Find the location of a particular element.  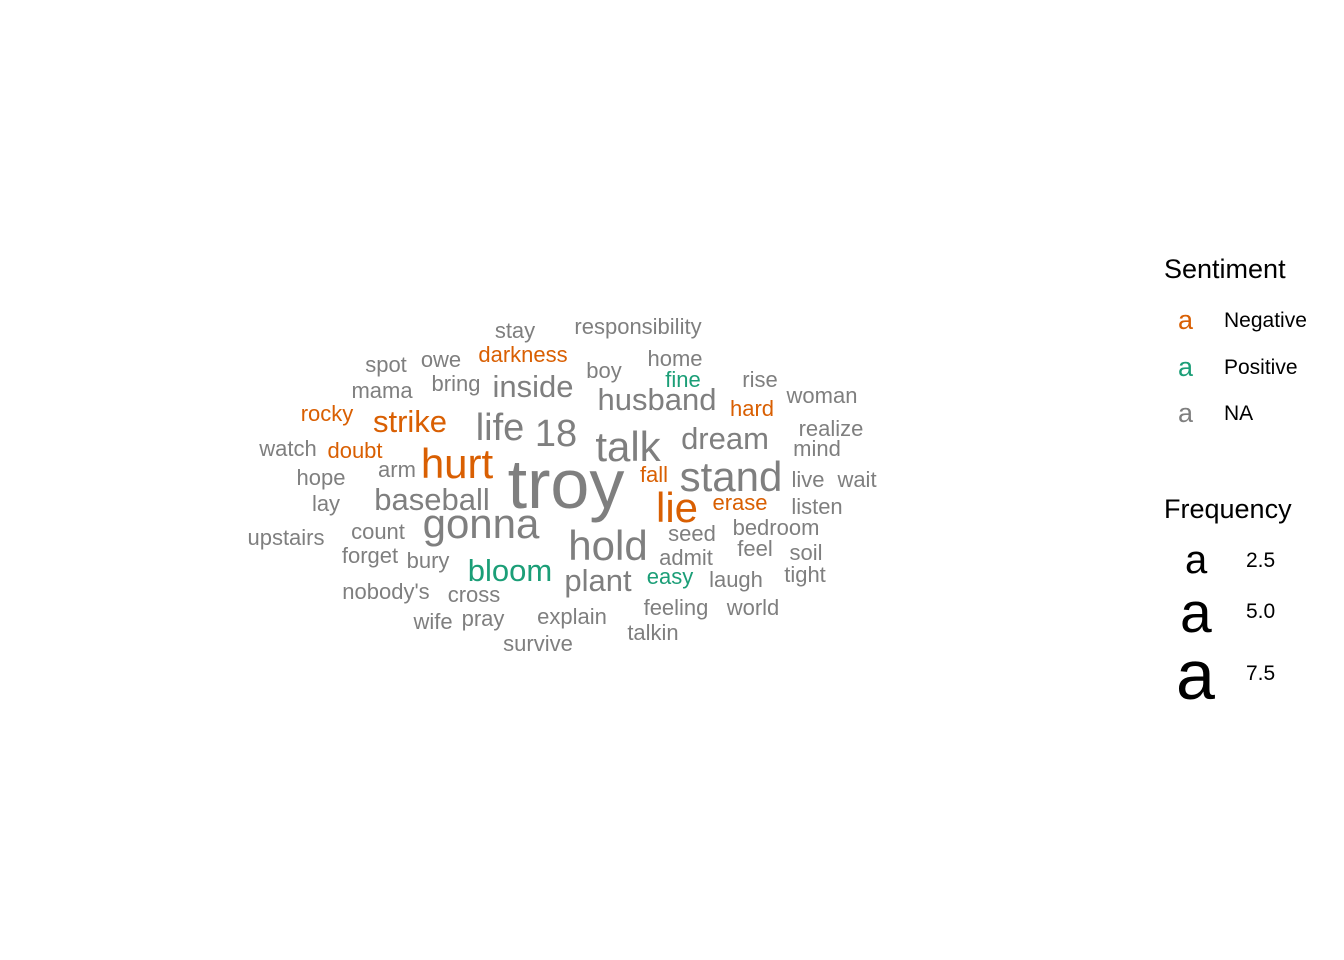

word-bloom: bloom is located at coordinates (510, 570).